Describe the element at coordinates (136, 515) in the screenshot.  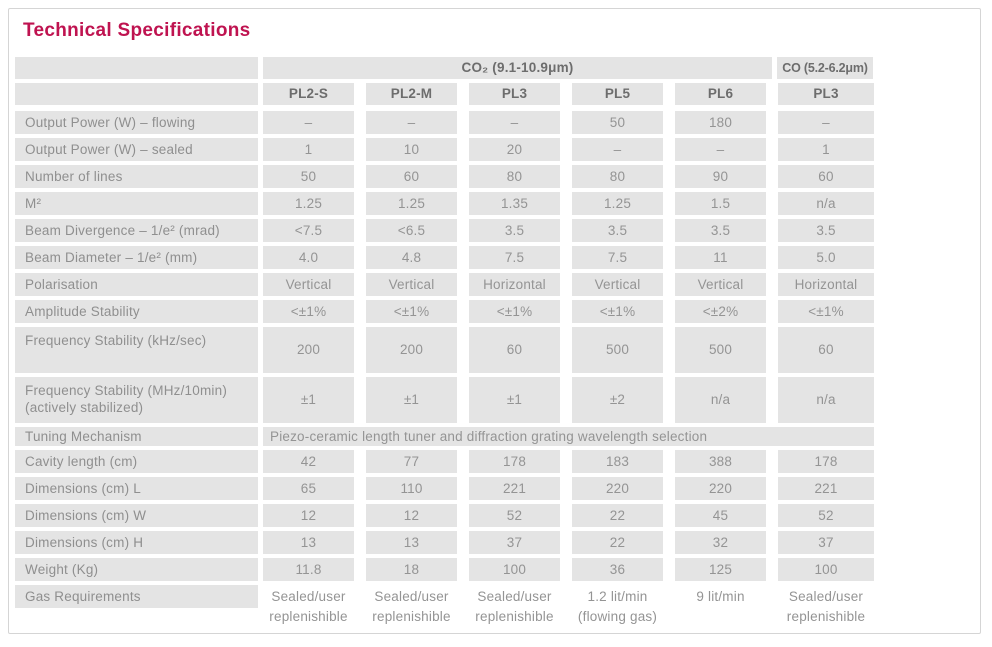
I see `row-label: Dimensions (cm) W` at that location.